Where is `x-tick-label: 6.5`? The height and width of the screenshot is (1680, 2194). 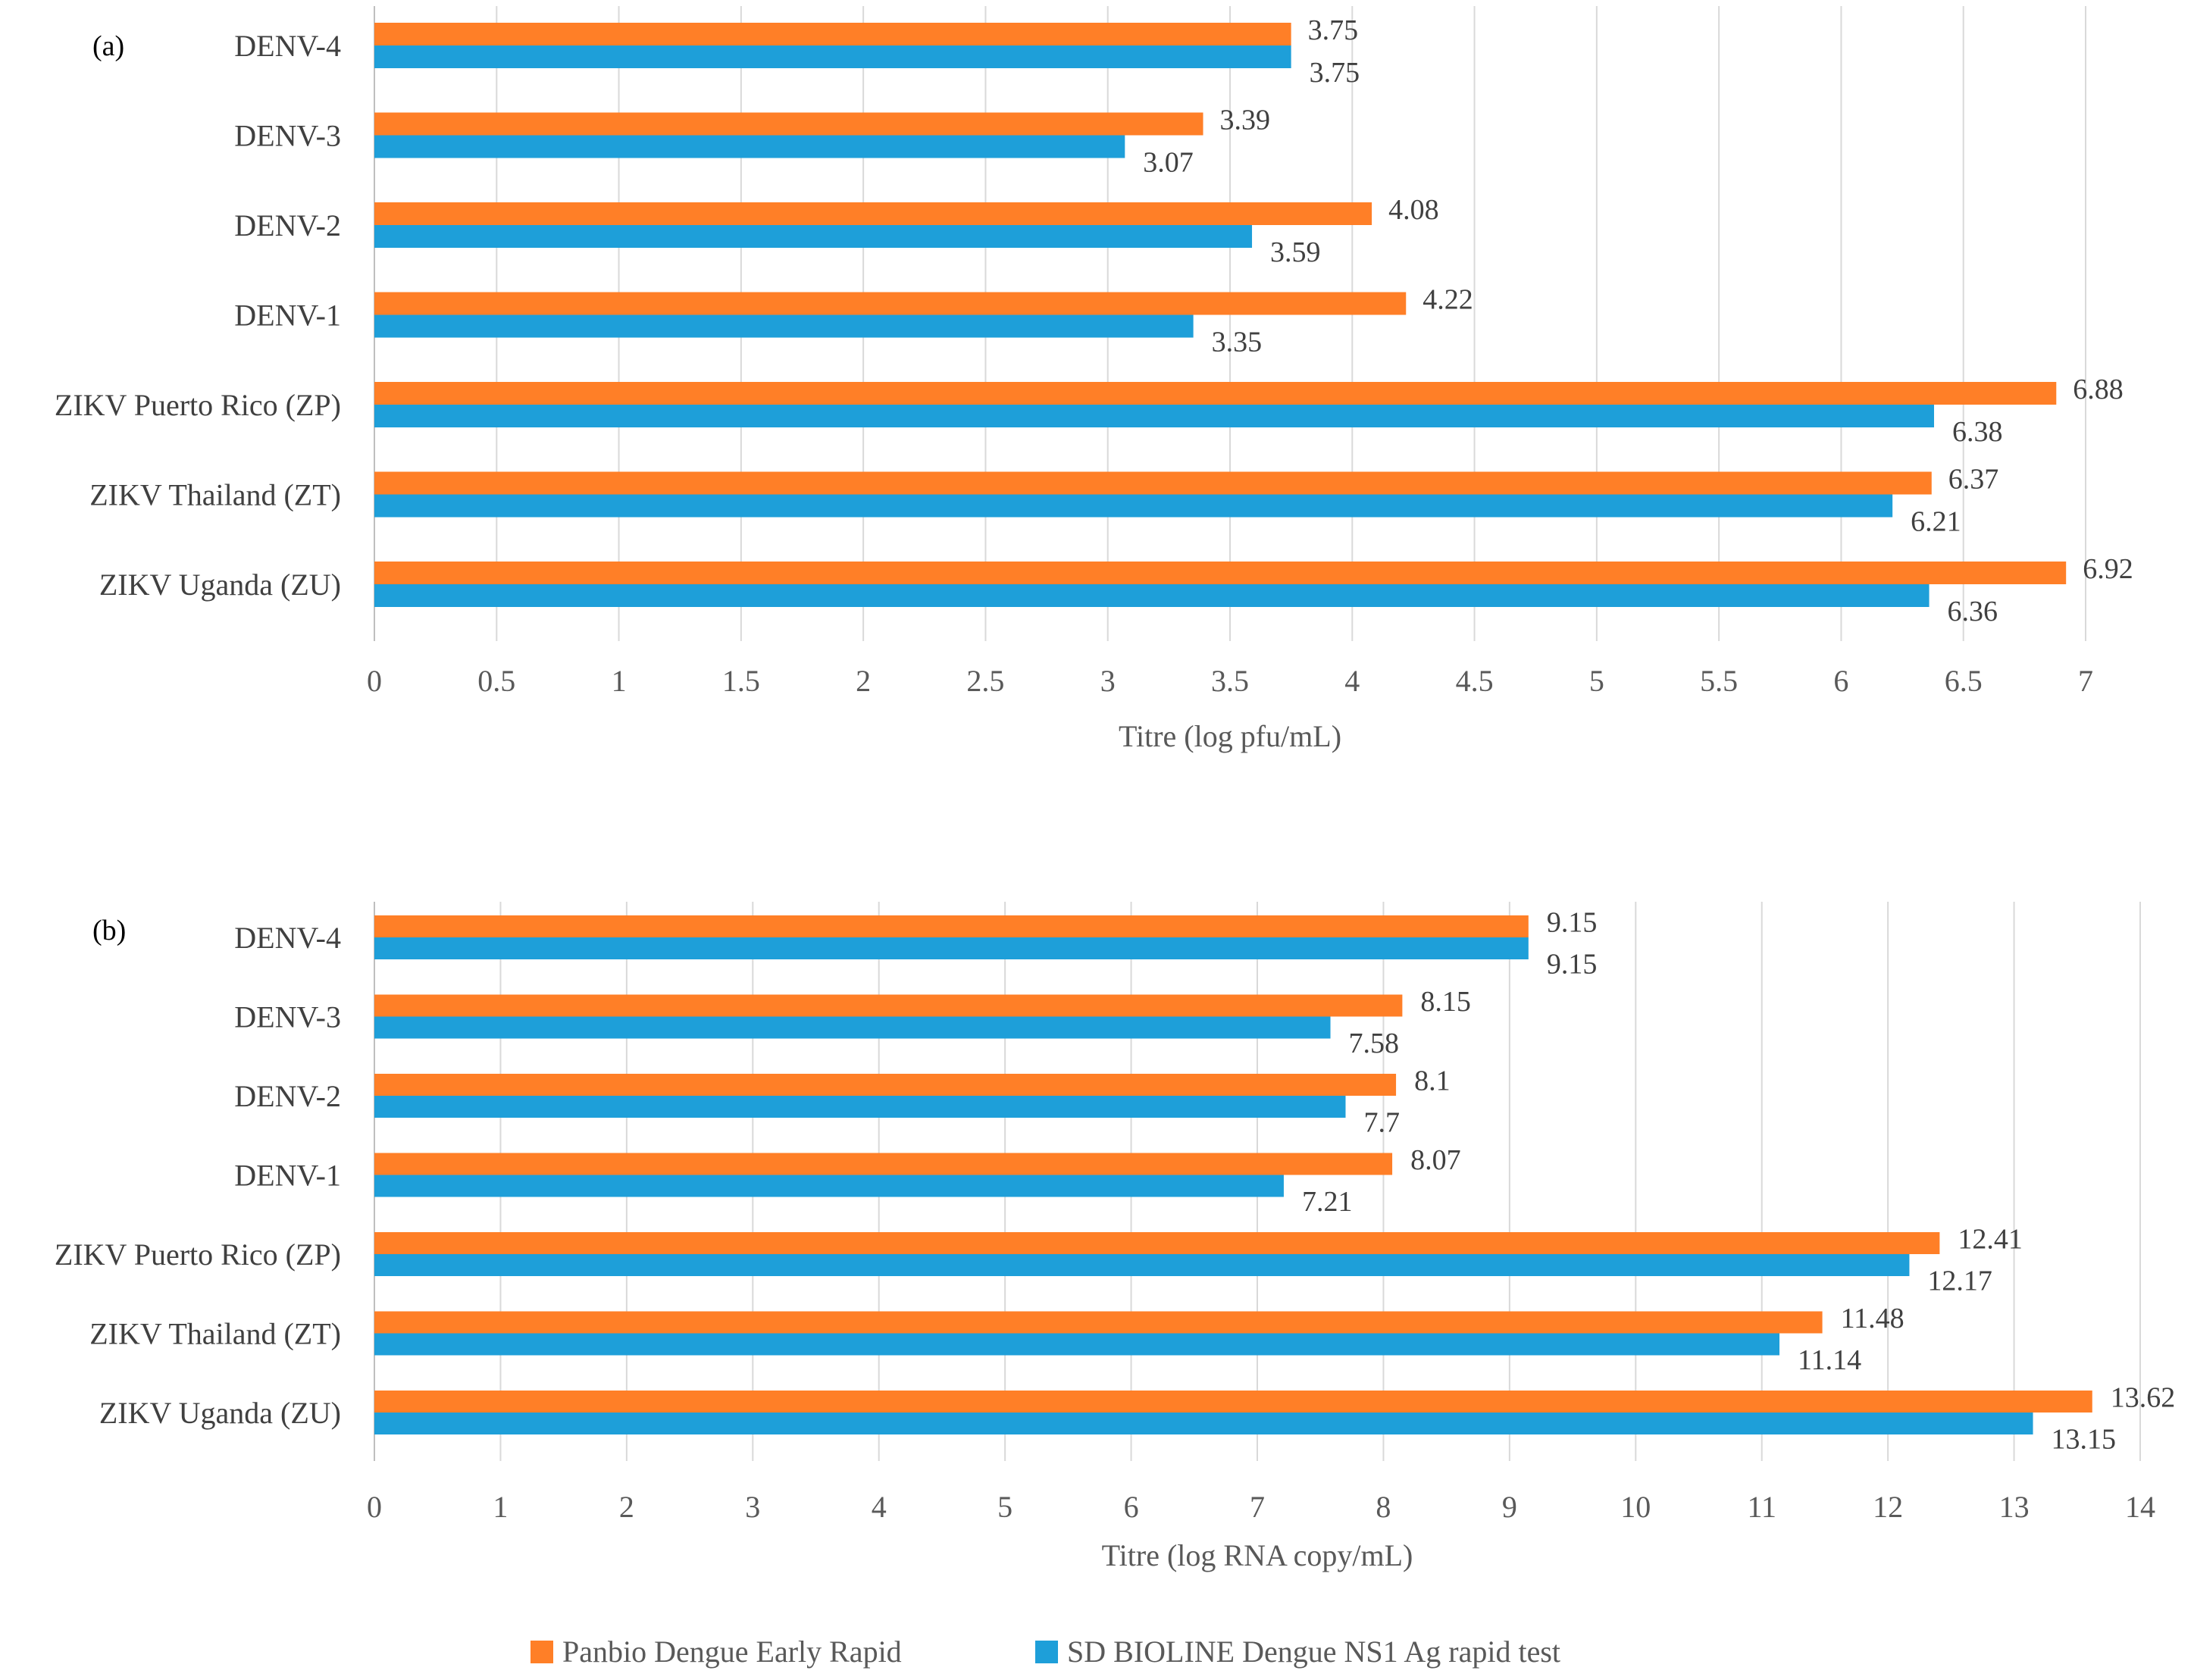
x-tick-label: 6.5 is located at coordinates (1964, 681).